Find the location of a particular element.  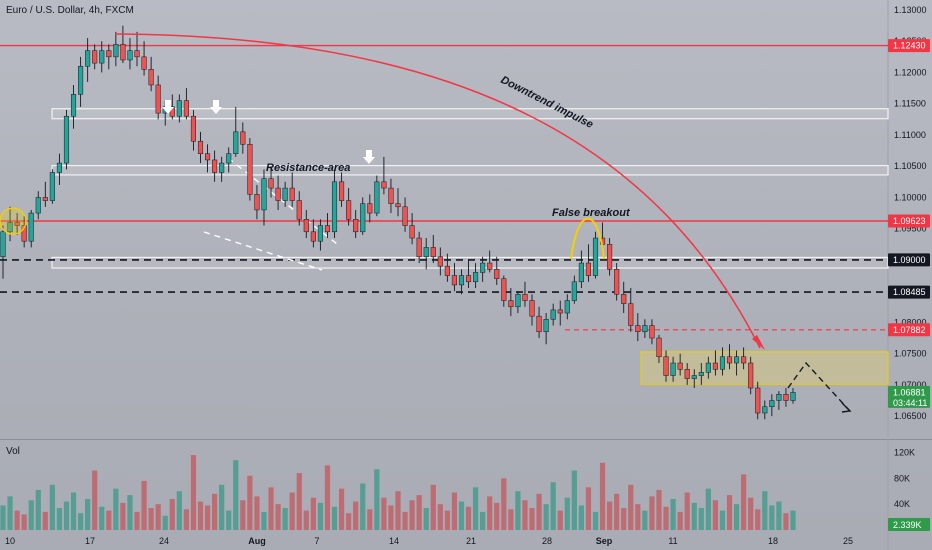

resistance-band is located at coordinates (470, 170).